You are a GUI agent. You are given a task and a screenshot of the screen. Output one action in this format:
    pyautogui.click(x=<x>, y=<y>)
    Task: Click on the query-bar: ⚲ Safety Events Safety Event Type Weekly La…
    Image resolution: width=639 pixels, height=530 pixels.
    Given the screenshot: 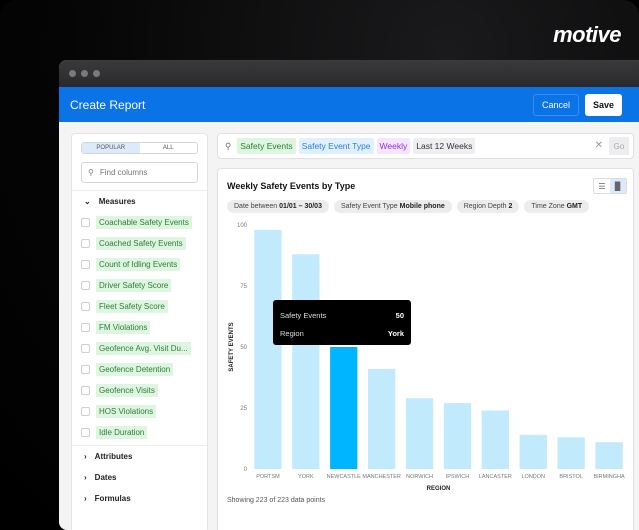 What is the action you would take?
    pyautogui.click(x=425, y=146)
    